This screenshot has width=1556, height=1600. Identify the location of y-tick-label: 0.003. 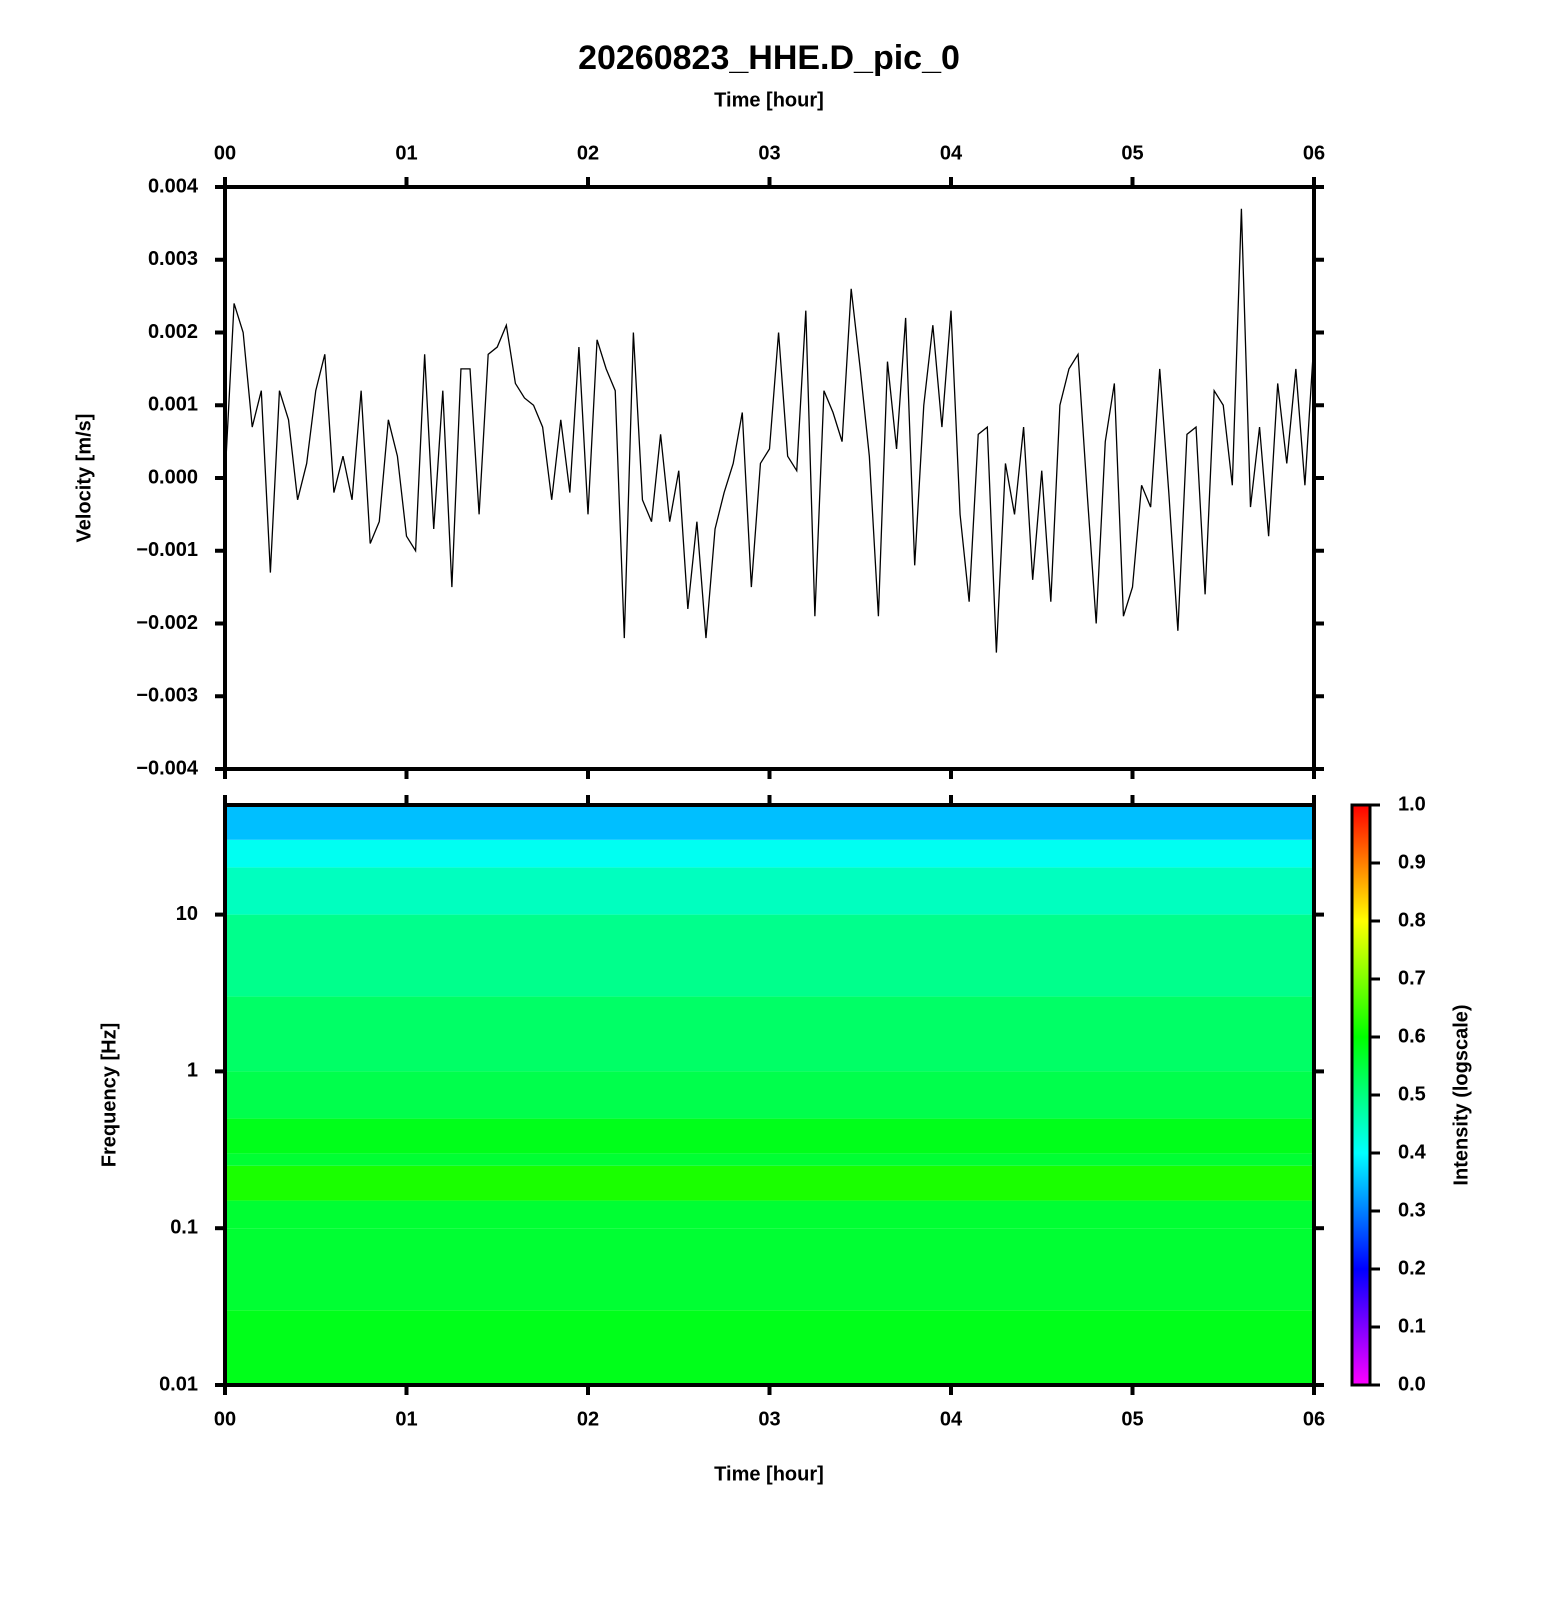
(173, 259).